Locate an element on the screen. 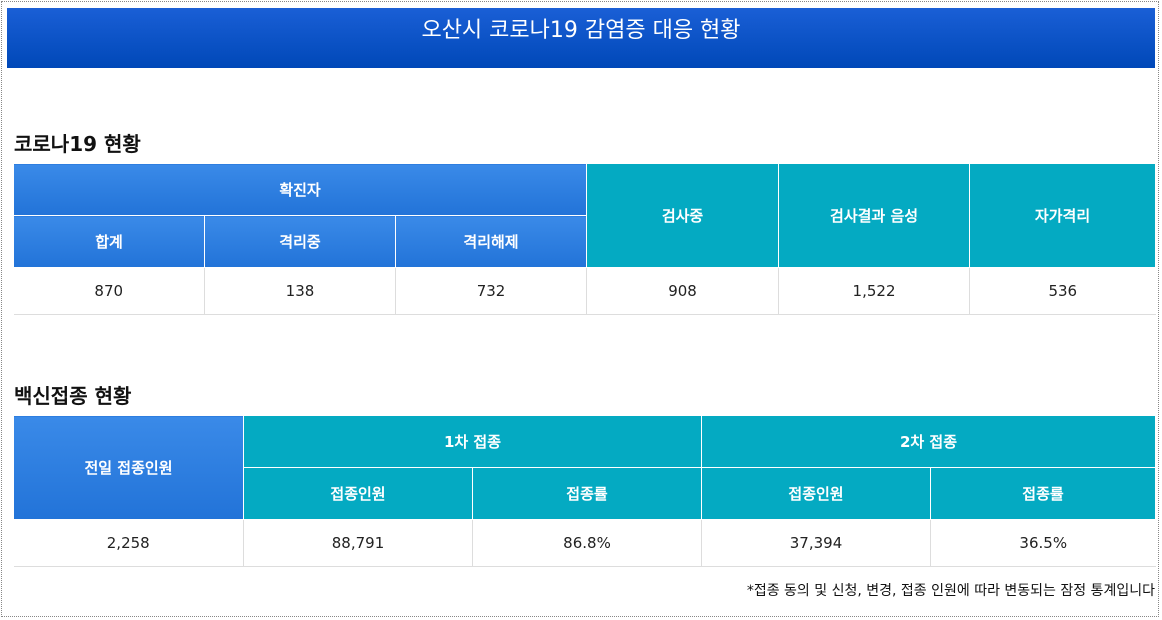  header-cell: 2차 접종 is located at coordinates (928, 441).